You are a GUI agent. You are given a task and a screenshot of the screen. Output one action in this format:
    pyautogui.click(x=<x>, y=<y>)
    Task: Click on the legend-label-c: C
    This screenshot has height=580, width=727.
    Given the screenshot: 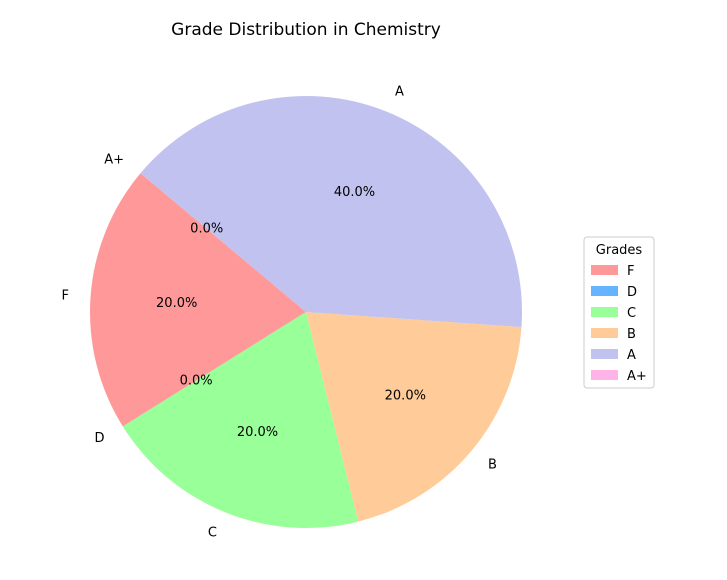 What is the action you would take?
    pyautogui.click(x=631, y=313)
    